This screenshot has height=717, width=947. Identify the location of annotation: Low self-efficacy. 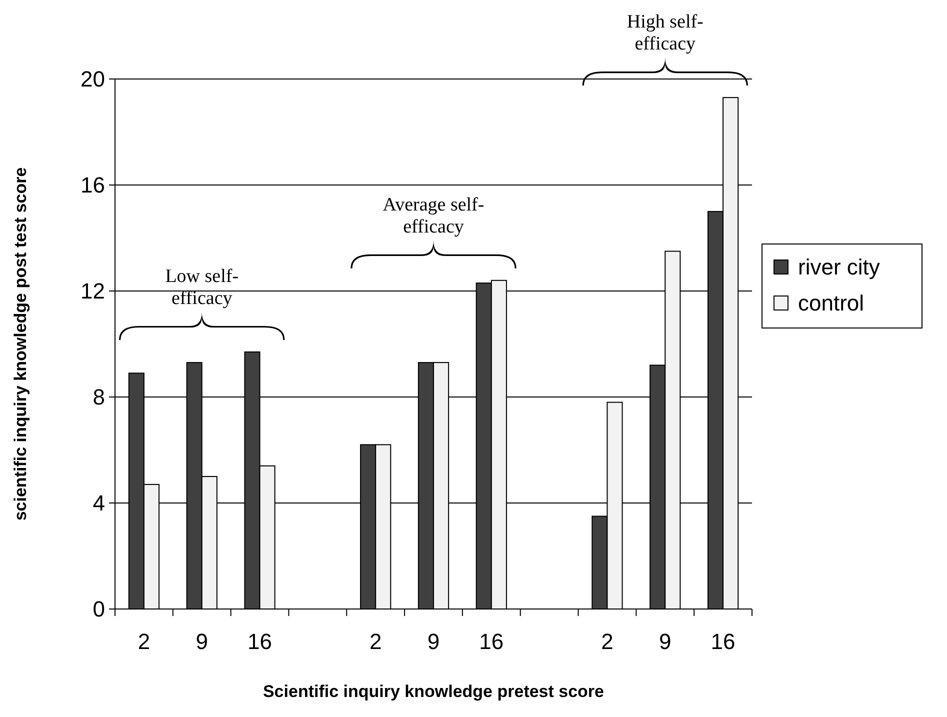
(202, 287).